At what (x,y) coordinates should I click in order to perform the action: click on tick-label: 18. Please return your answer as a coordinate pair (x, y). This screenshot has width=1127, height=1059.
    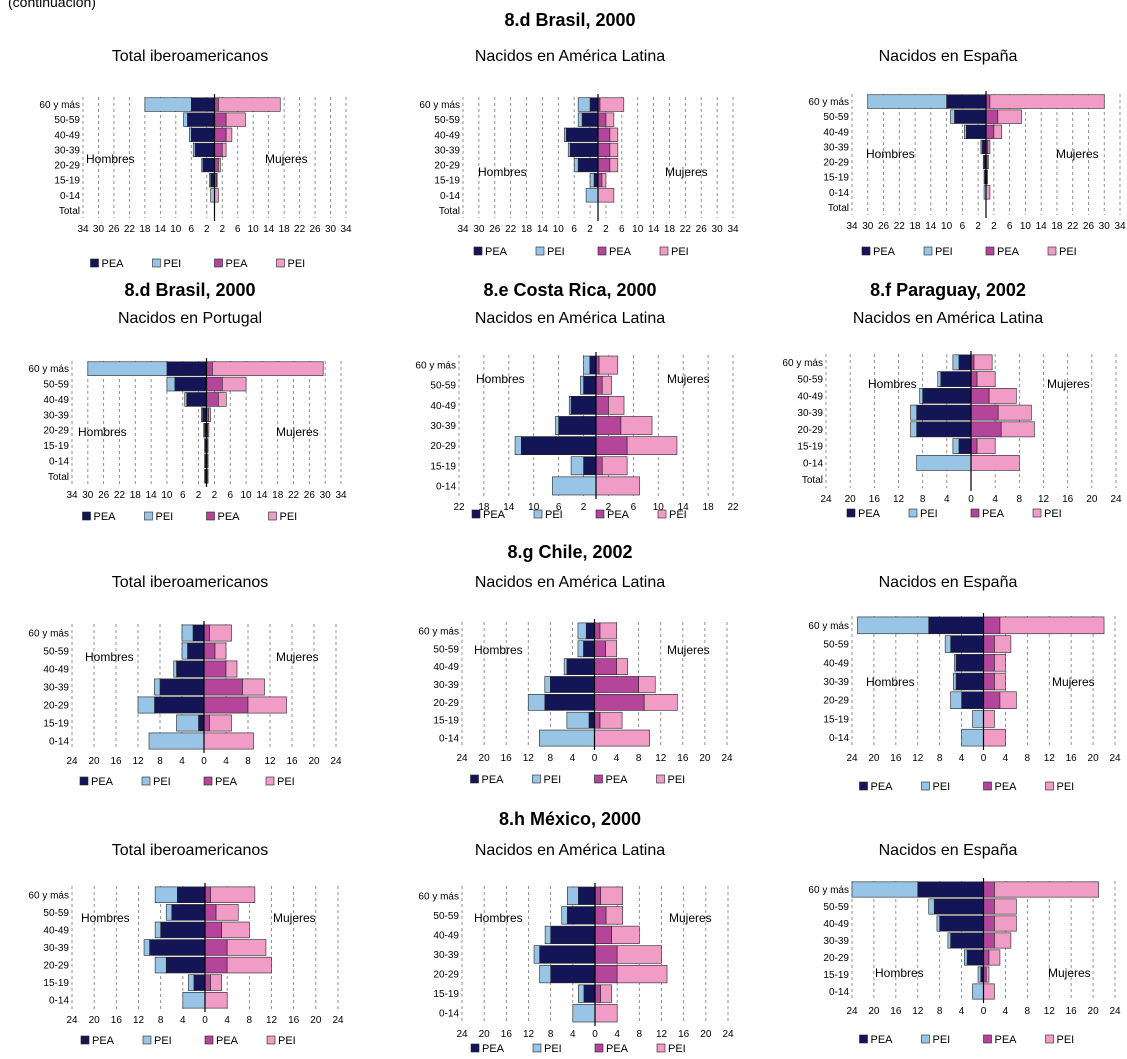
    Looking at the image, I should click on (484, 507).